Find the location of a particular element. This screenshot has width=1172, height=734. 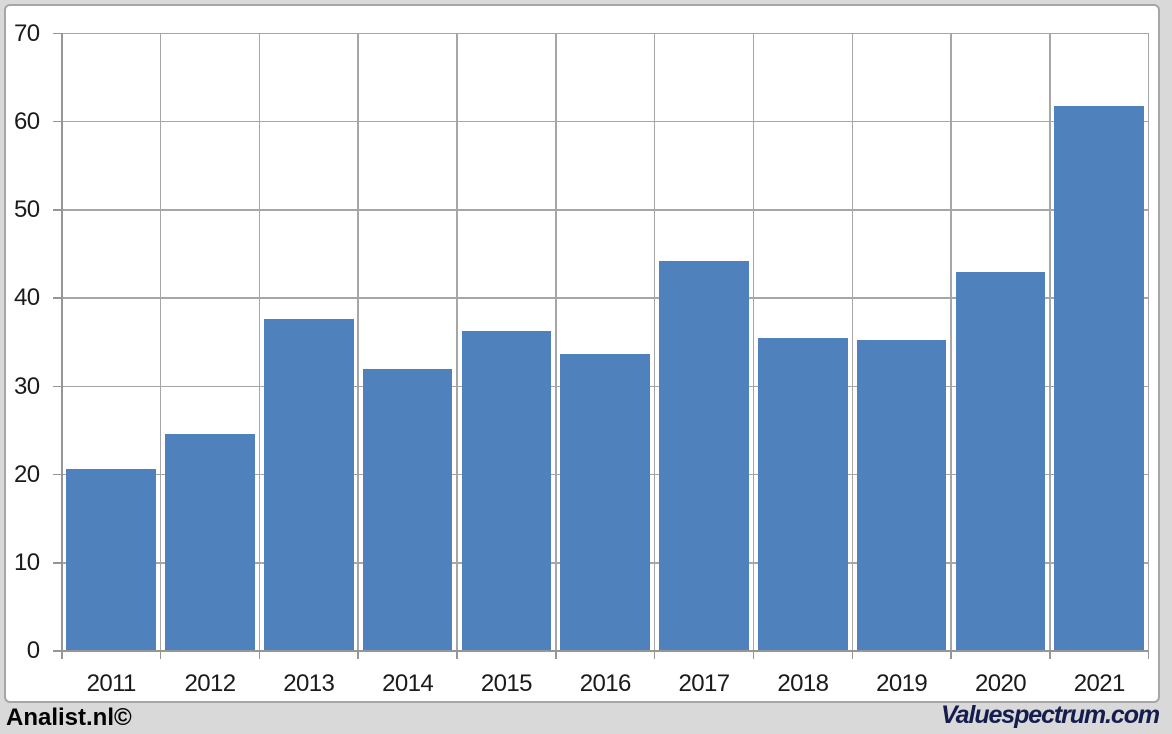

x-tick-label-2011: 2011 is located at coordinates (111, 683).